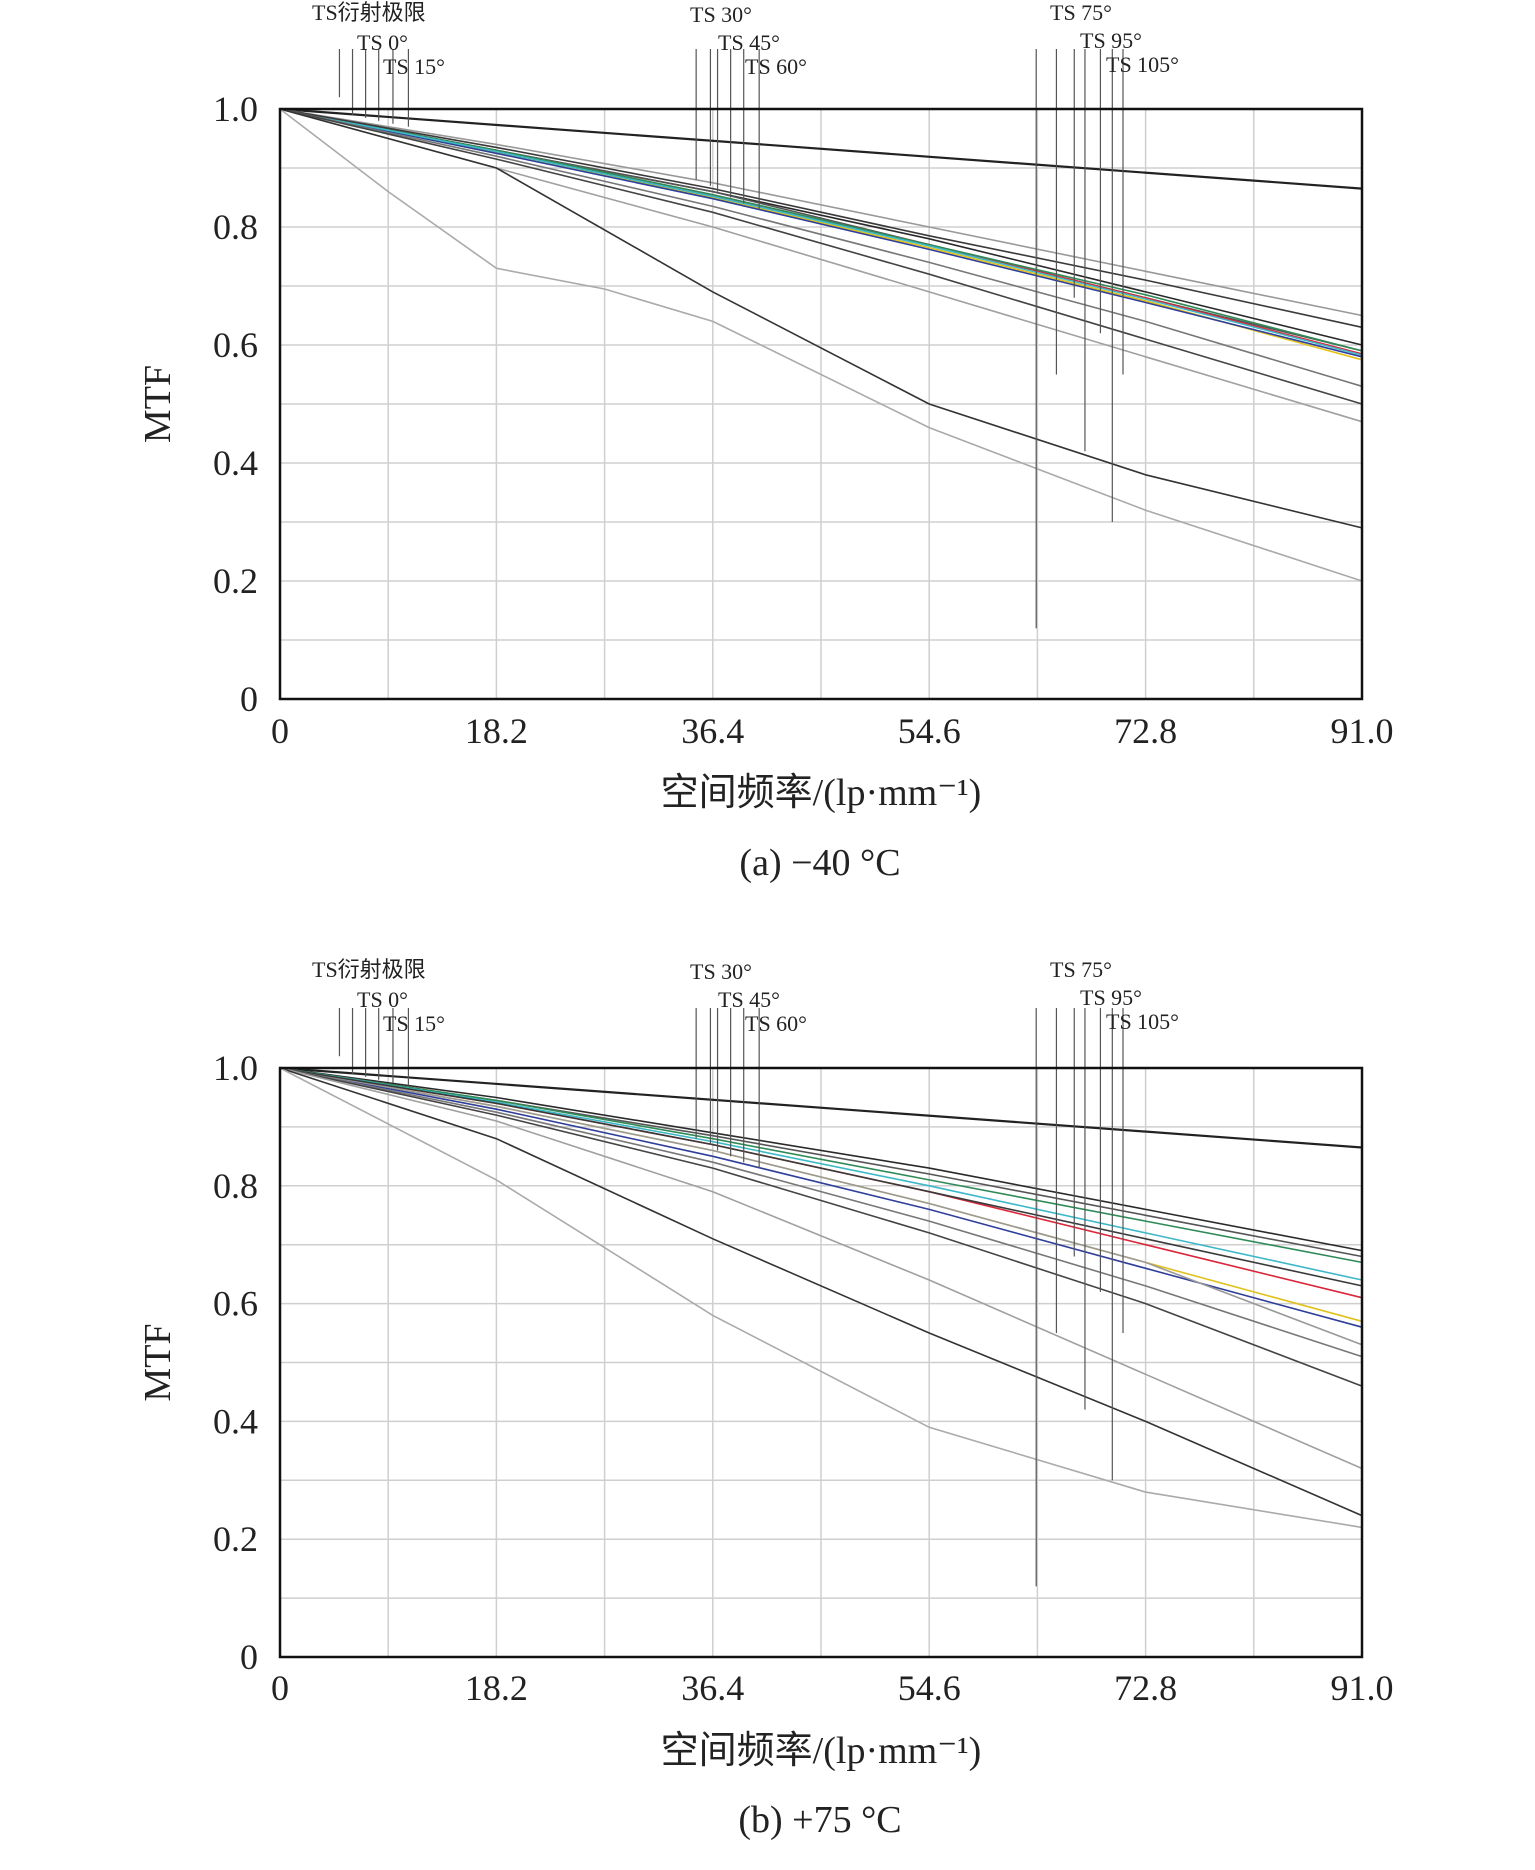 The height and width of the screenshot is (1870, 1535). What do you see at coordinates (819, 1820) in the screenshot?
I see `figure-caption: (b) +75 °C` at bounding box center [819, 1820].